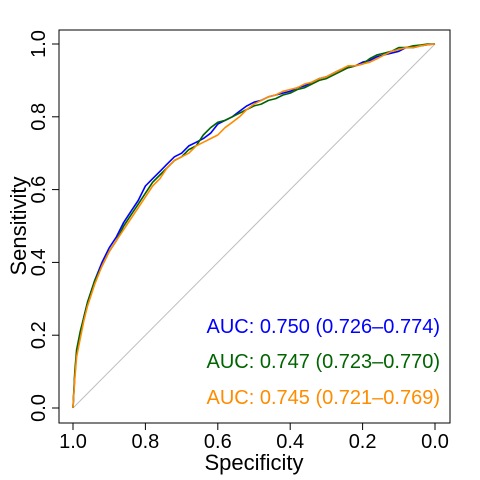 The width and height of the screenshot is (480, 480). I want to click on auc-label-series-2: AUC: 0.747 (0.723–0.770), so click(324, 362).